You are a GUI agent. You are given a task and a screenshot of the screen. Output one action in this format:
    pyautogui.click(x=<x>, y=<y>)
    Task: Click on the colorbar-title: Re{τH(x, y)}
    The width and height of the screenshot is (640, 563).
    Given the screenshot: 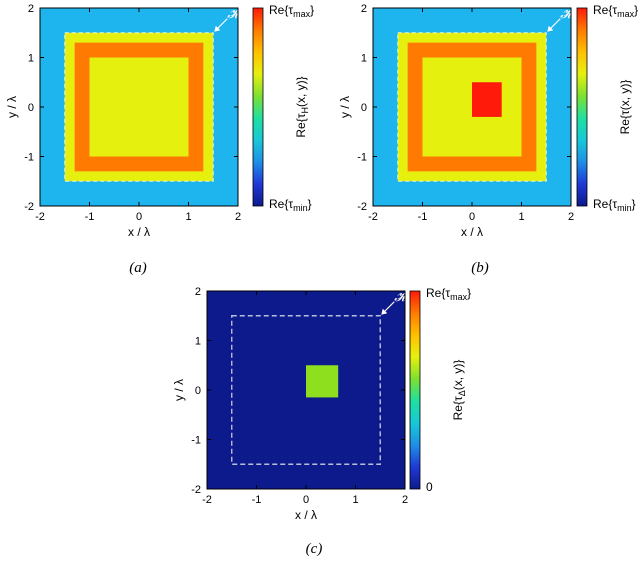 What is the action you would take?
    pyautogui.click(x=302, y=106)
    